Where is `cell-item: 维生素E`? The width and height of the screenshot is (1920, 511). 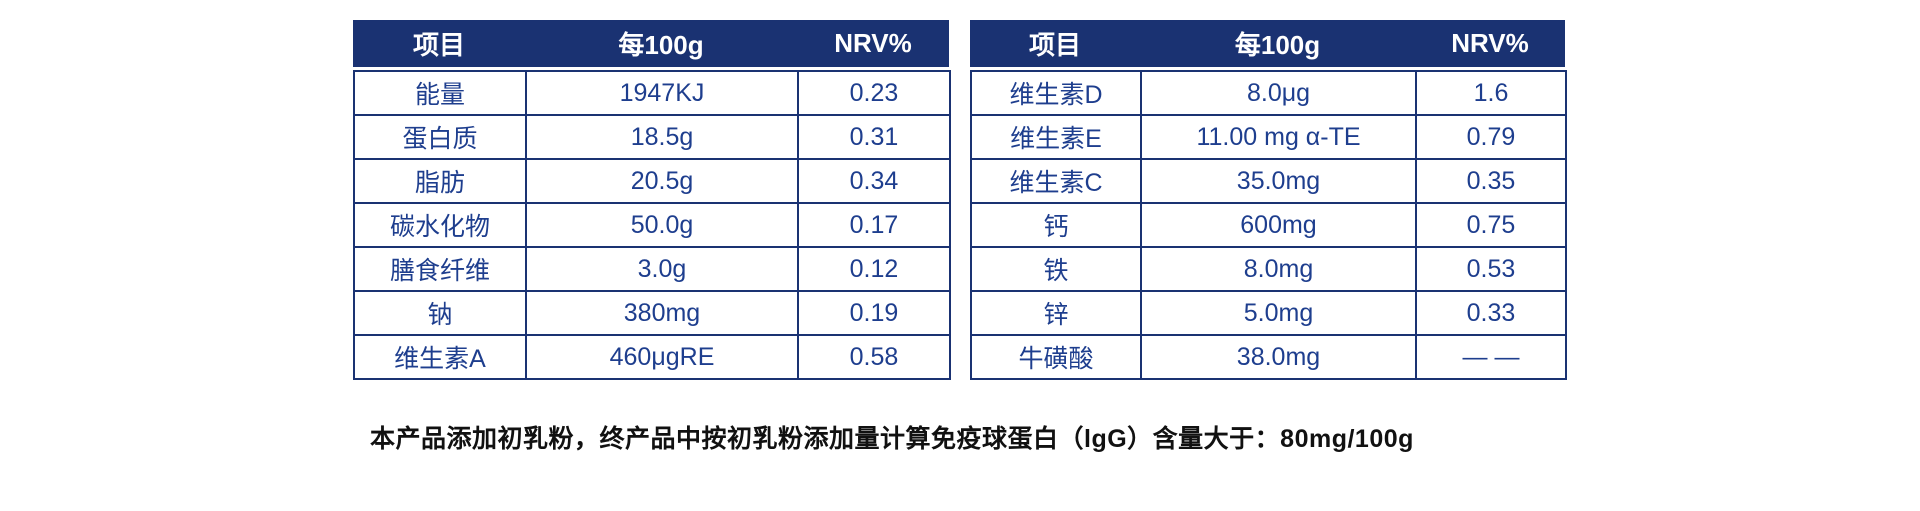
cell-item: 维生素E is located at coordinates (1056, 137).